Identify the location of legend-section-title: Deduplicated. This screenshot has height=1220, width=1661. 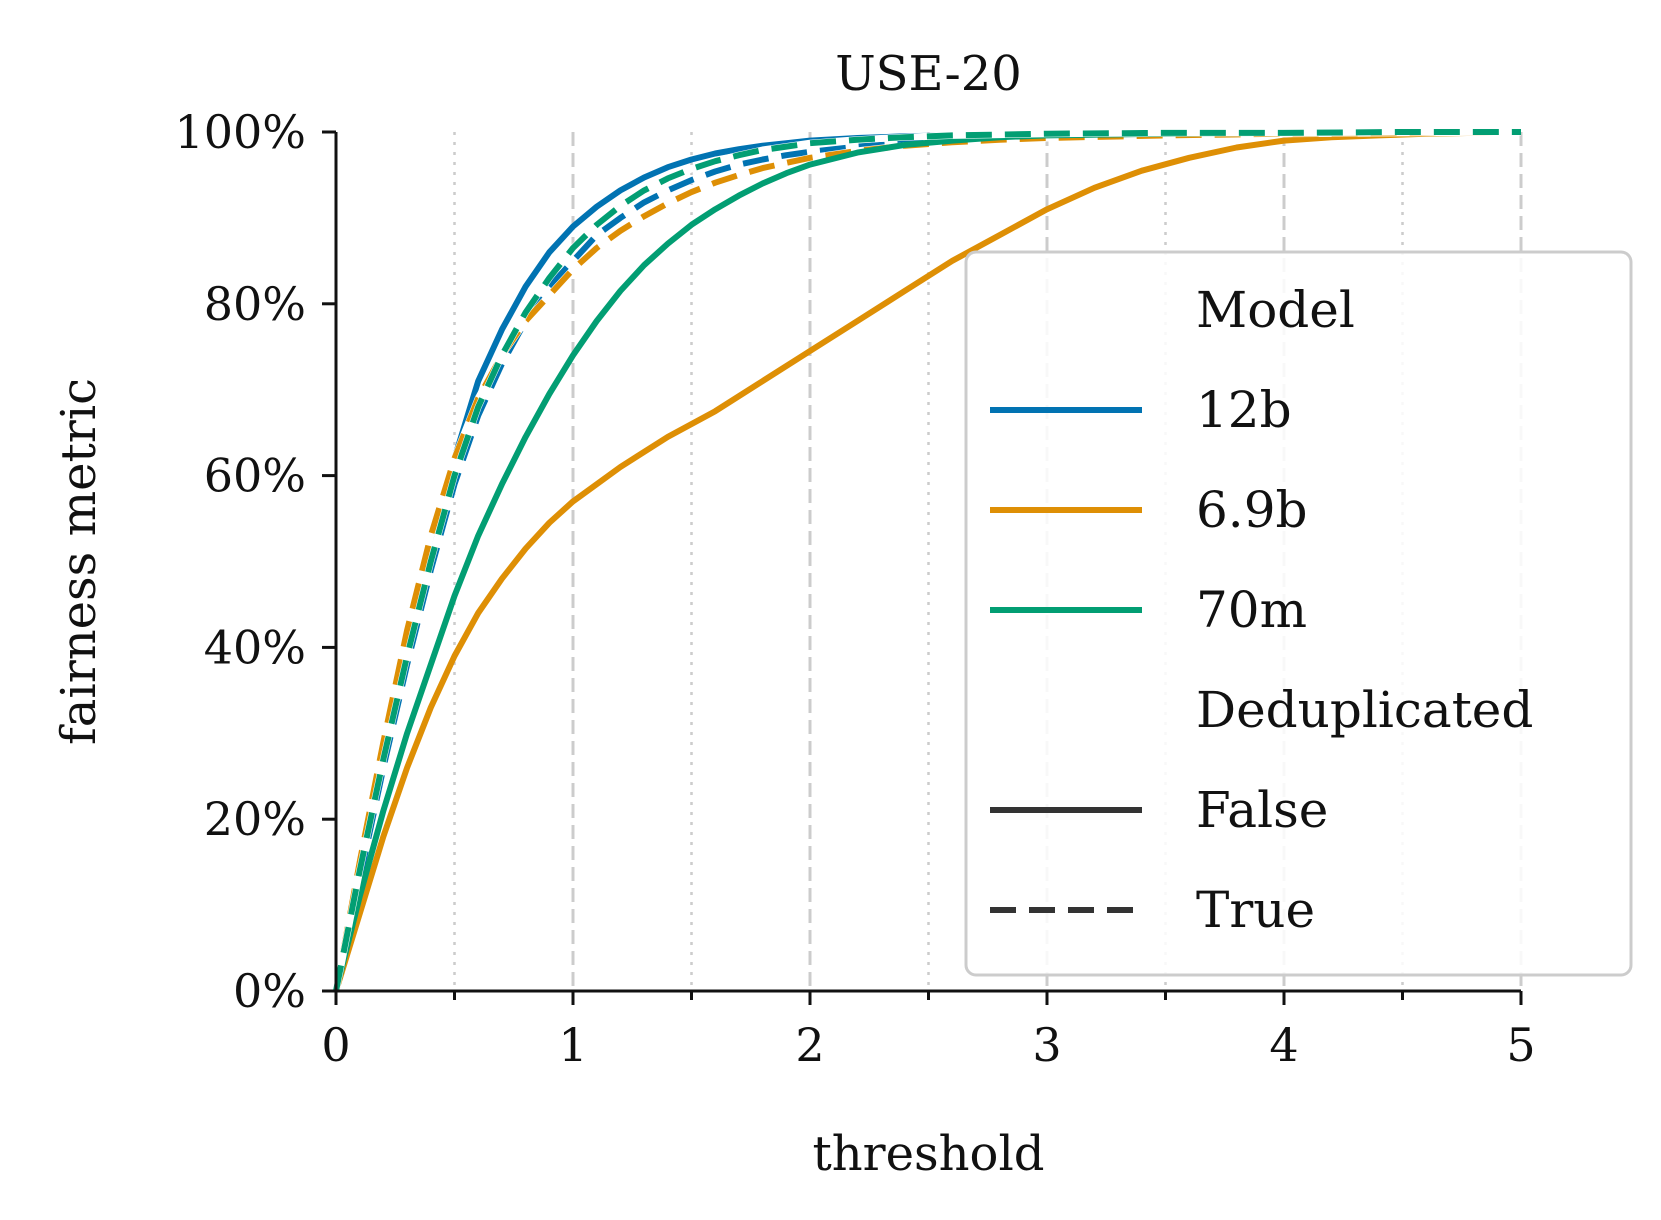
(1364, 710).